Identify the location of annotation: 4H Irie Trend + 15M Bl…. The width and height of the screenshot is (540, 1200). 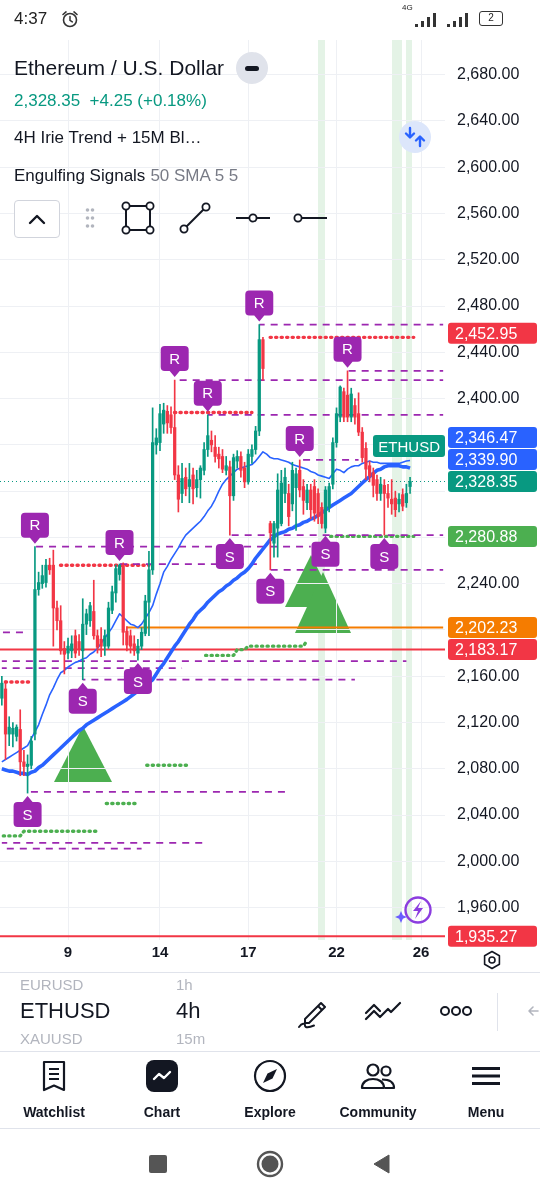
(108, 138).